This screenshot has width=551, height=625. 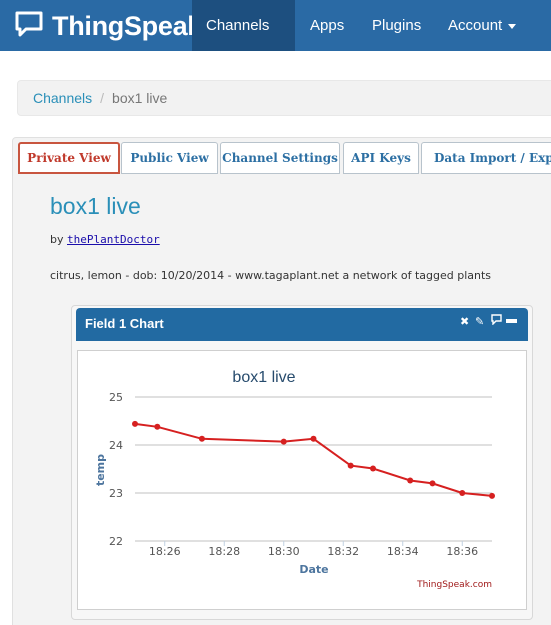 I want to click on minimize-icon, so click(x=511, y=321).